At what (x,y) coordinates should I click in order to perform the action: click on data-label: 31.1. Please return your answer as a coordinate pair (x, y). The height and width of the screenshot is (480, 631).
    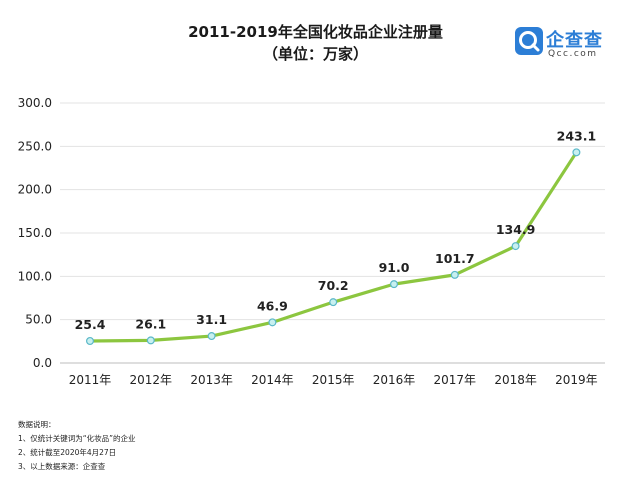
    Looking at the image, I should click on (211, 319).